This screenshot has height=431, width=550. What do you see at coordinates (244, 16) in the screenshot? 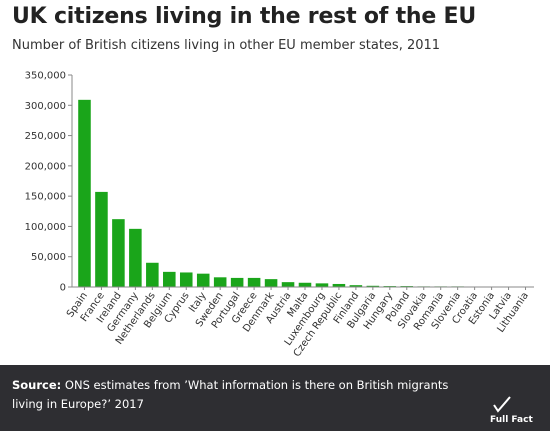
I see `chart-title: UK citizens living in the rest of the EU` at bounding box center [244, 16].